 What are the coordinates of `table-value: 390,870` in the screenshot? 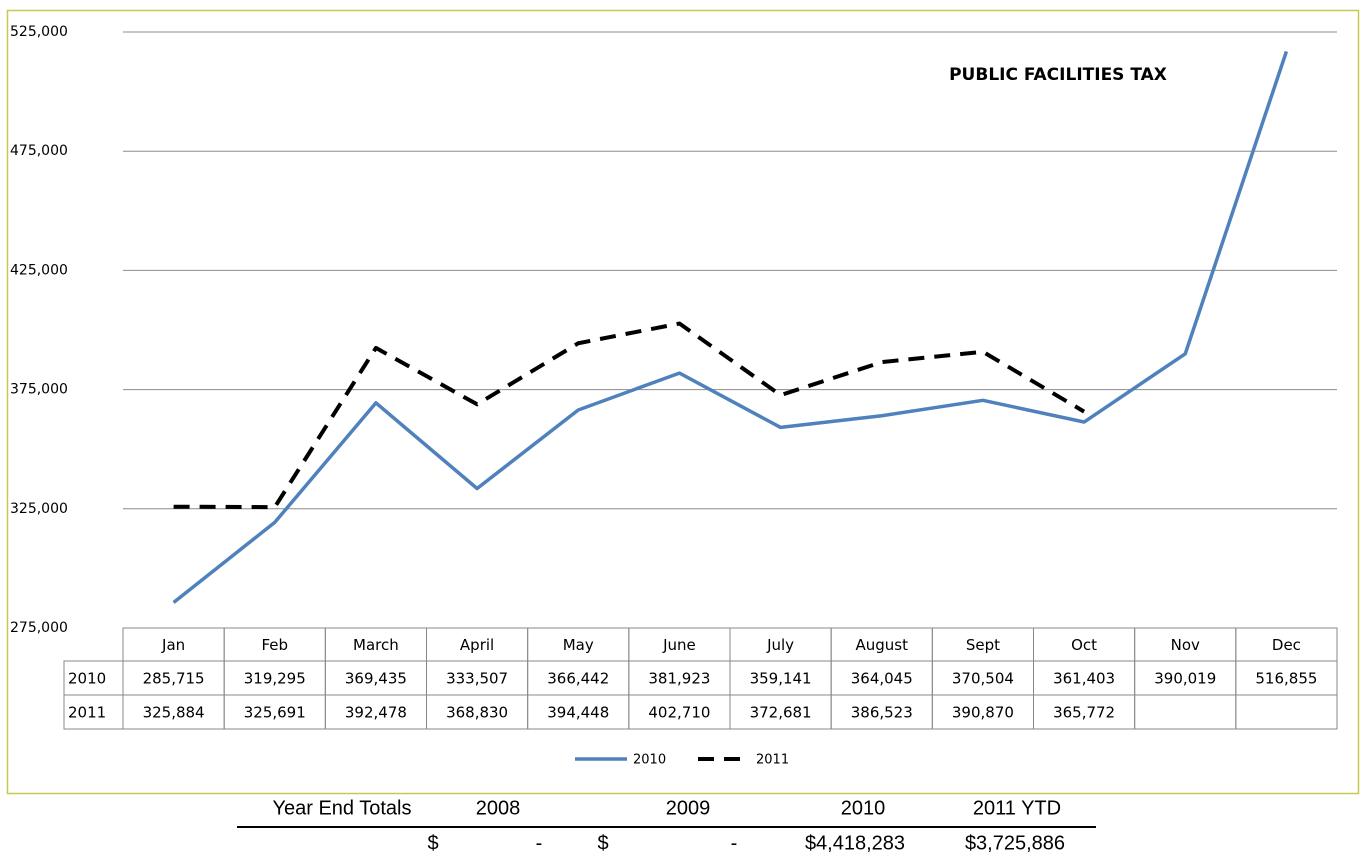 It's located at (983, 713).